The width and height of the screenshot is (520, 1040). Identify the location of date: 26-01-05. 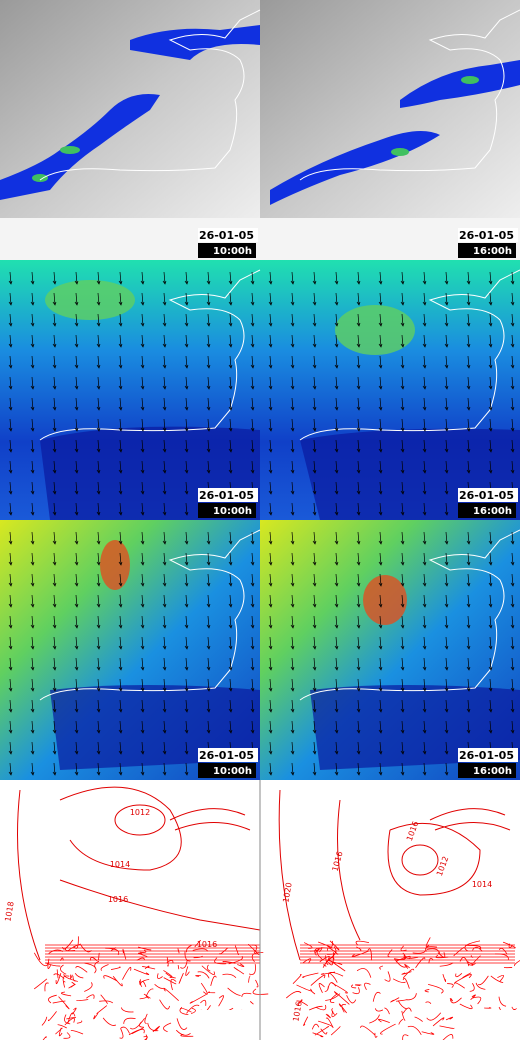
(486, 495).